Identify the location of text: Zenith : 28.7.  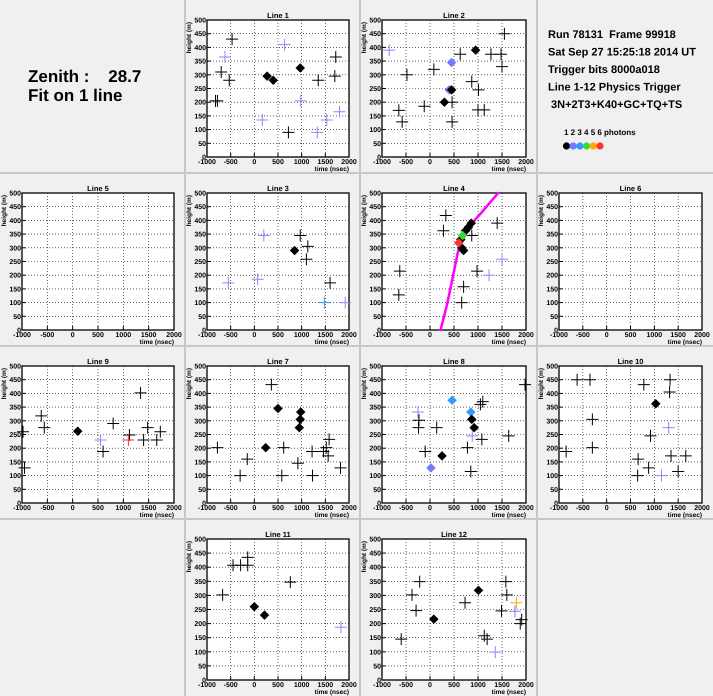
(85, 76).